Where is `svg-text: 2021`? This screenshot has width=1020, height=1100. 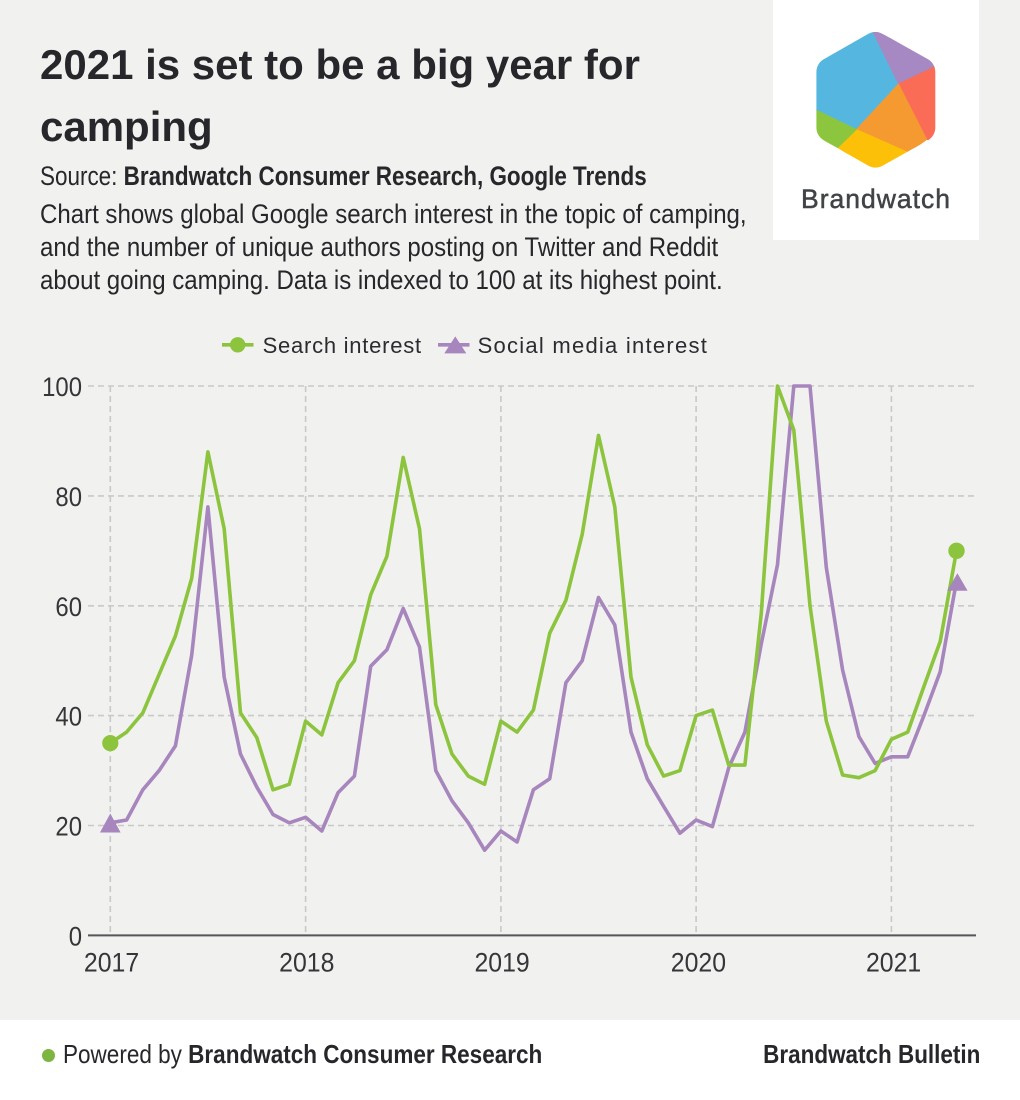 svg-text: 2021 is located at coordinates (893, 963).